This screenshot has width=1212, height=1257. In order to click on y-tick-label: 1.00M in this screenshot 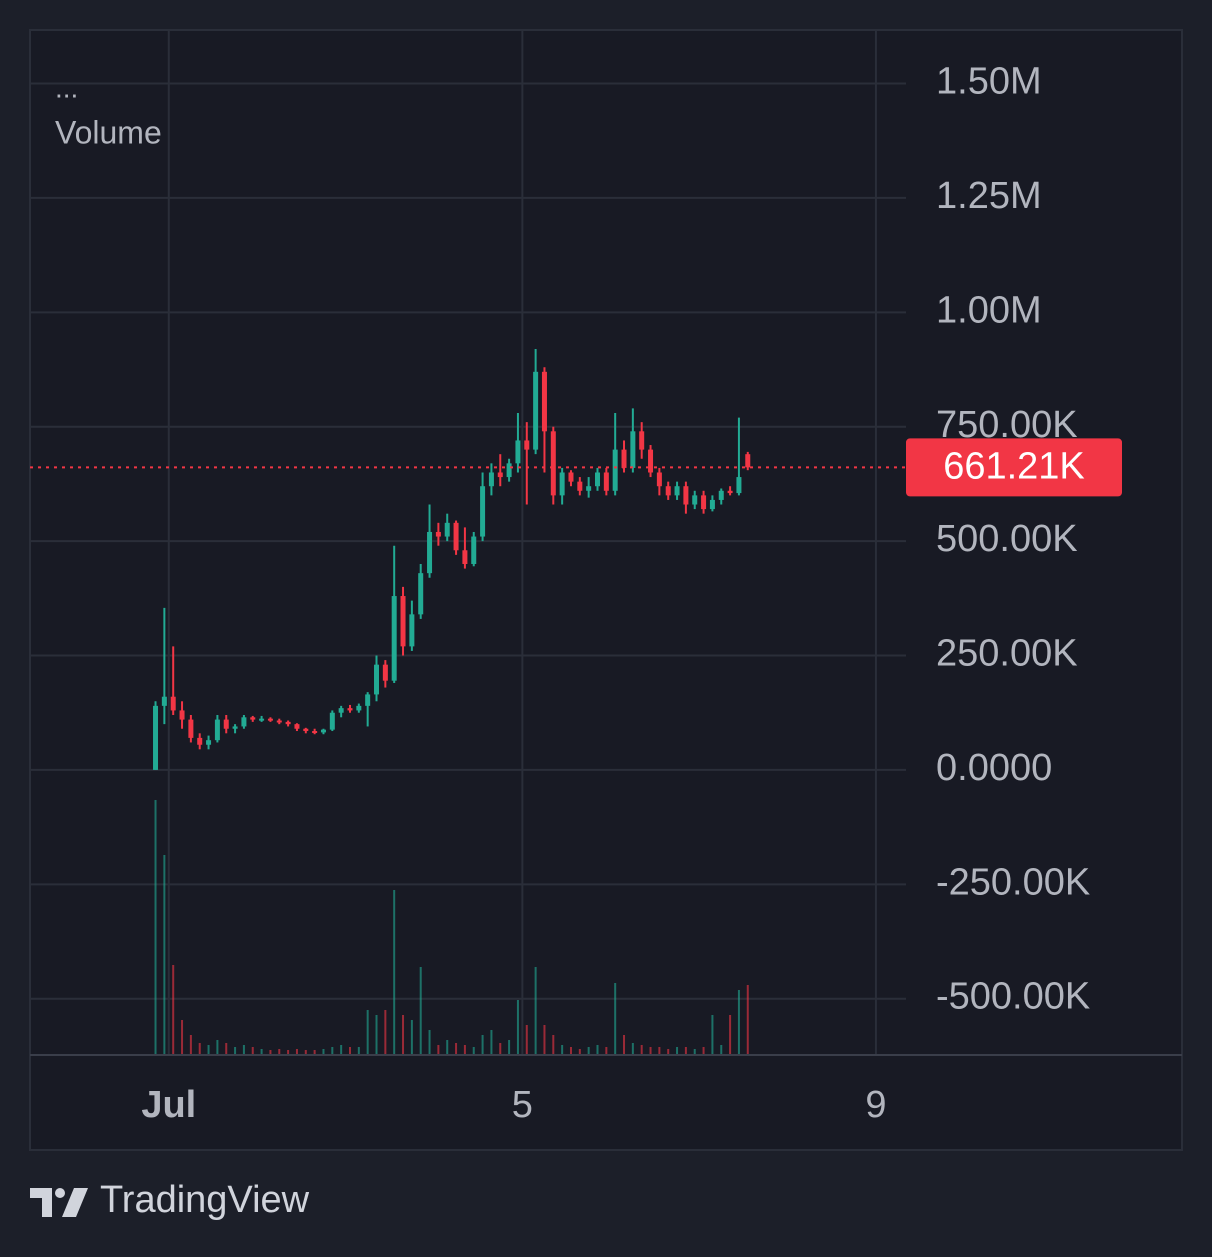, I will do `click(989, 310)`.